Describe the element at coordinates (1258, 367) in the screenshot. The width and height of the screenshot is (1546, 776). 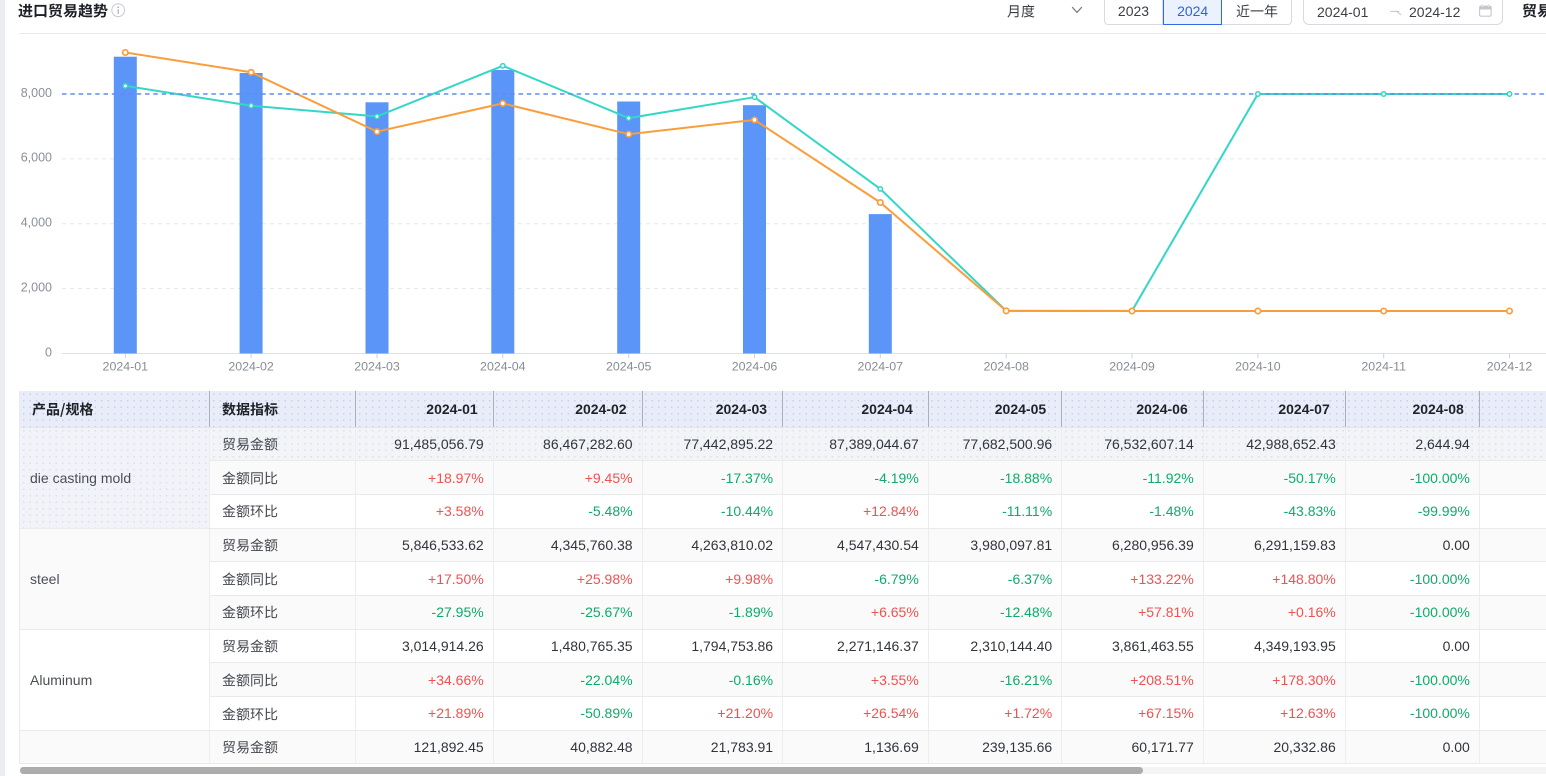
I see `svg-text: 2024-10` at that location.